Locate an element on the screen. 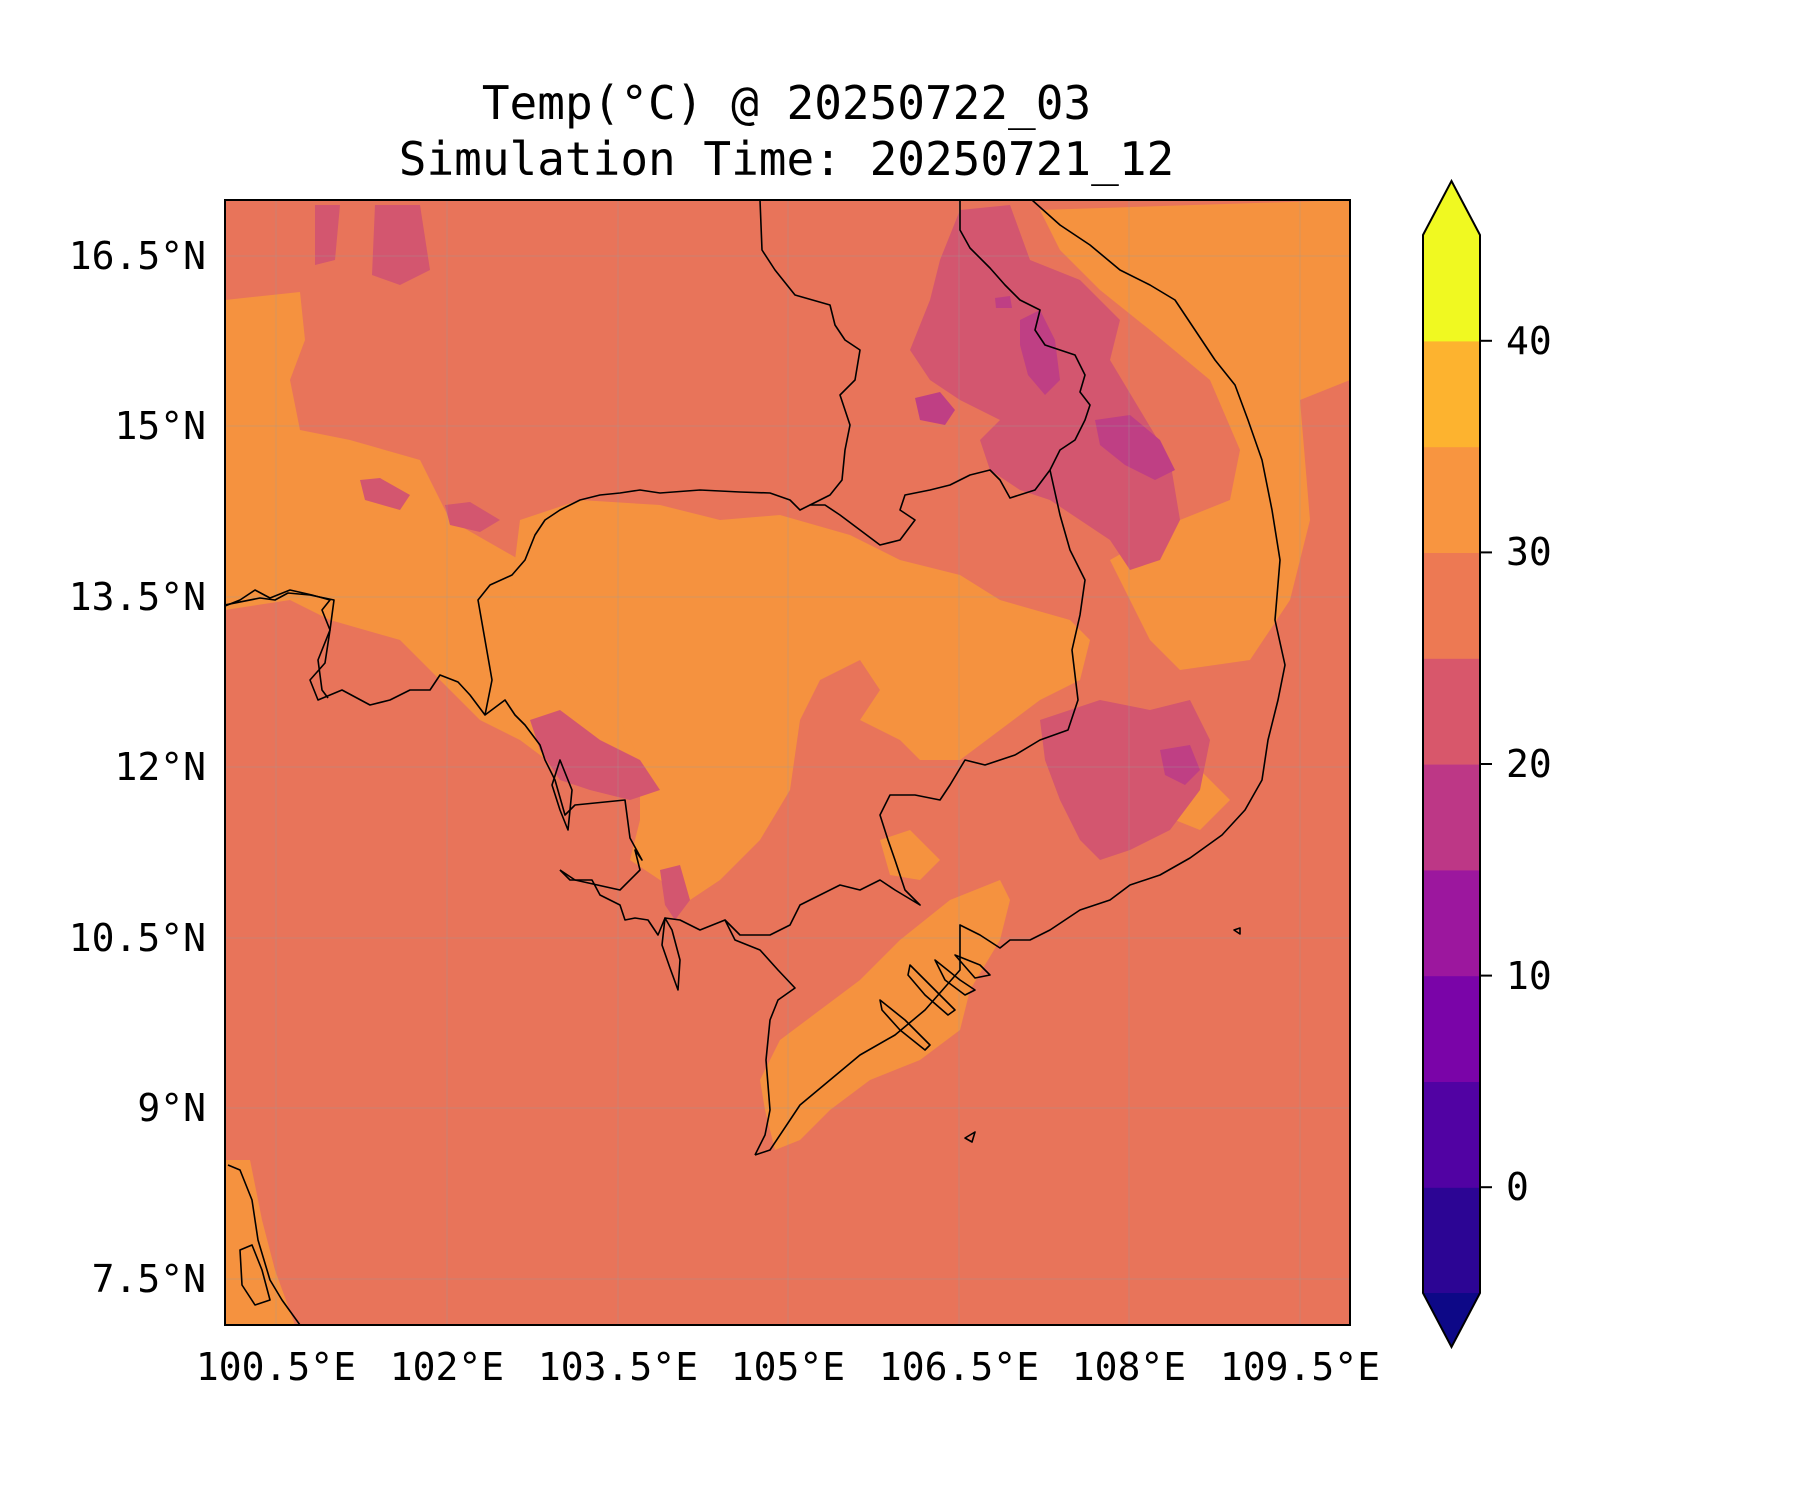 The image size is (1800, 1500). phu-quoc-island is located at coordinates (671, 954).